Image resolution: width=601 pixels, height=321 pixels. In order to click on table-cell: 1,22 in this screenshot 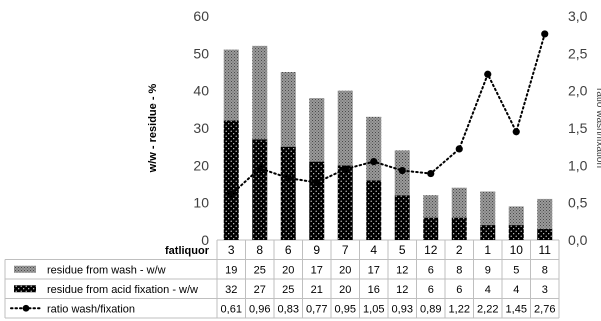, I will do `click(459, 309)`.